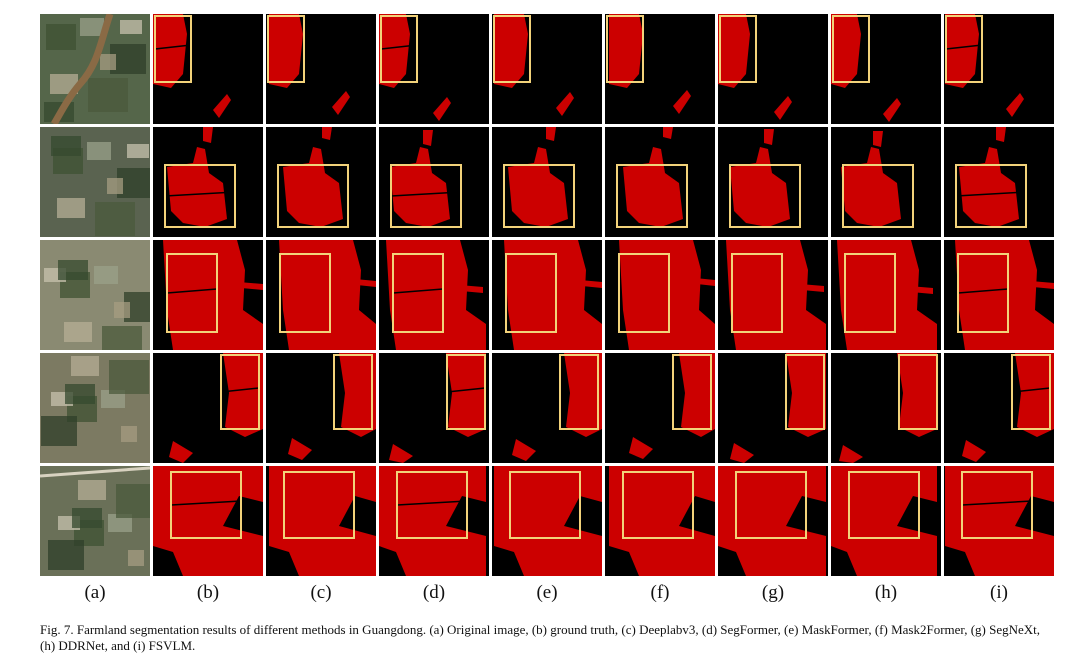  I want to click on tile-row4-b, so click(208, 408).